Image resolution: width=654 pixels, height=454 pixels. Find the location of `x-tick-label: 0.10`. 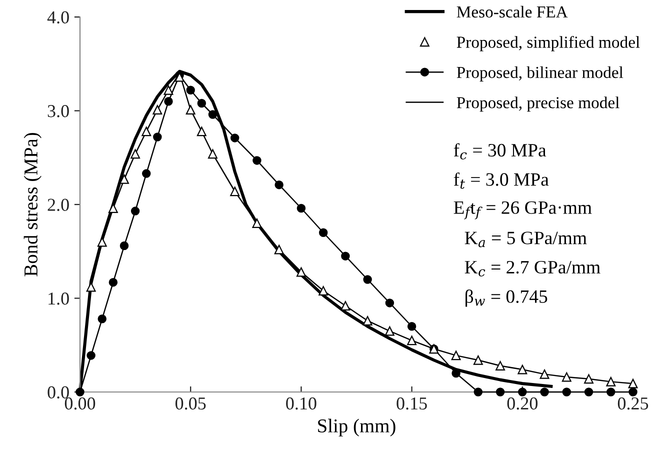

x-tick-label: 0.10 is located at coordinates (301, 403).